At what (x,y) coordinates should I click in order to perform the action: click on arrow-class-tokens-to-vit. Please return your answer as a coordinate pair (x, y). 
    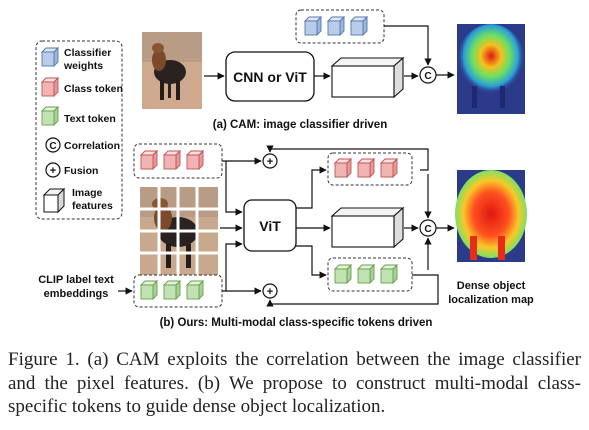
    Looking at the image, I should click on (234, 188).